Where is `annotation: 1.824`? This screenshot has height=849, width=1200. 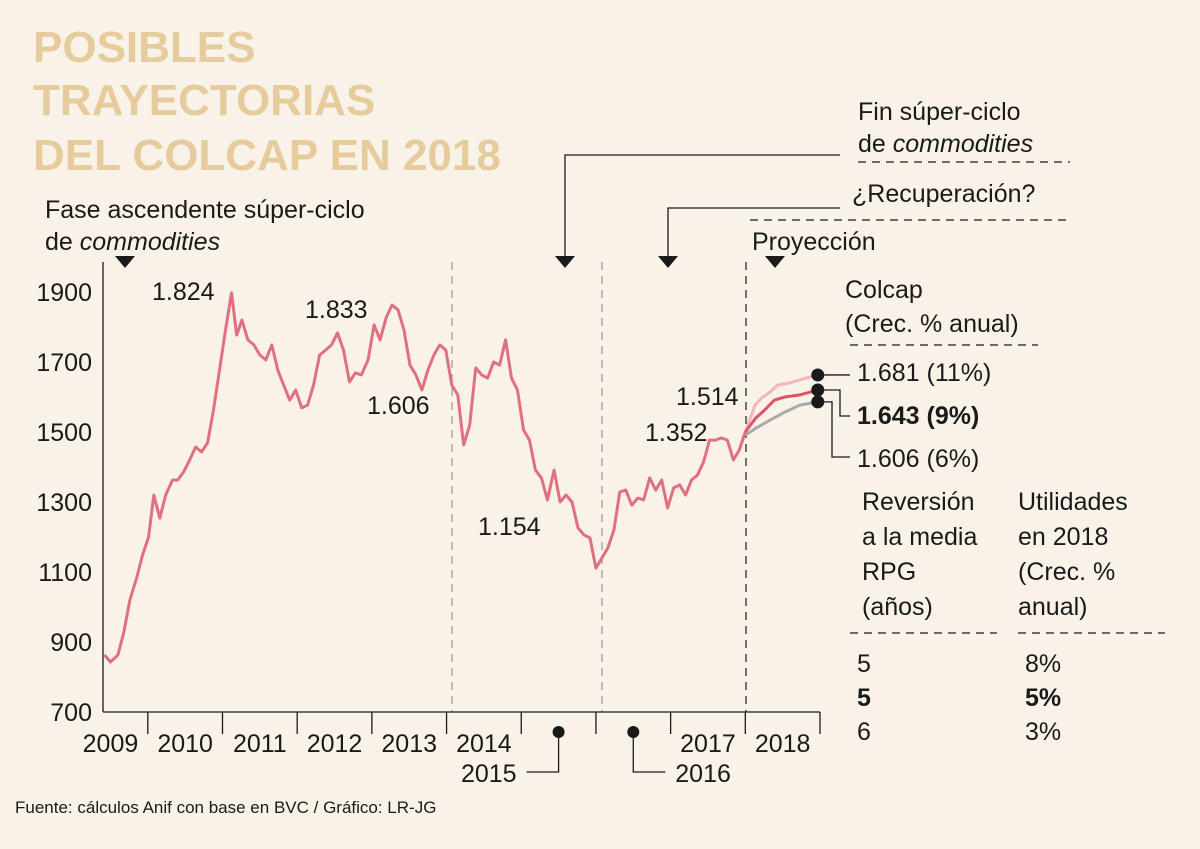
annotation: 1.824 is located at coordinates (183, 292).